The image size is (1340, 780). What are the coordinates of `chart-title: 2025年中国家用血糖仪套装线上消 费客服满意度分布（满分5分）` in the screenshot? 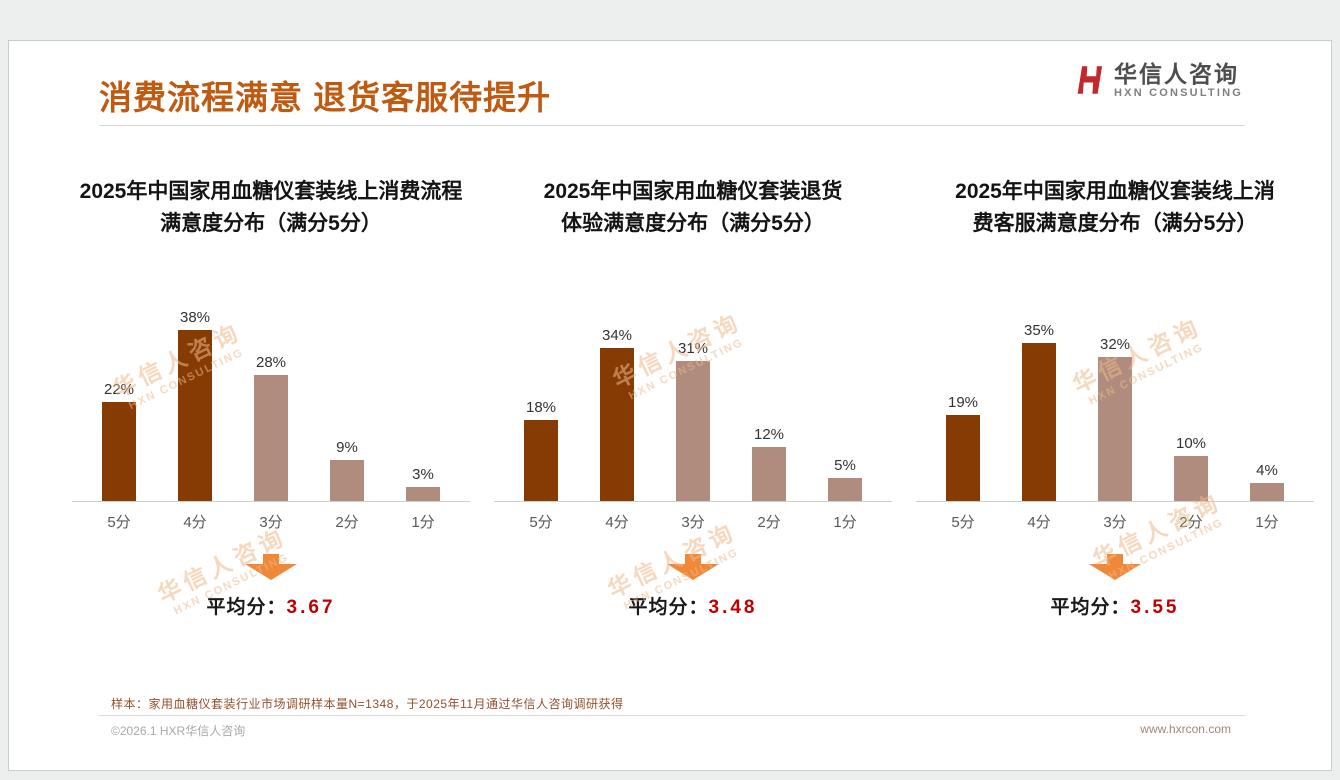 It's located at (1115, 207).